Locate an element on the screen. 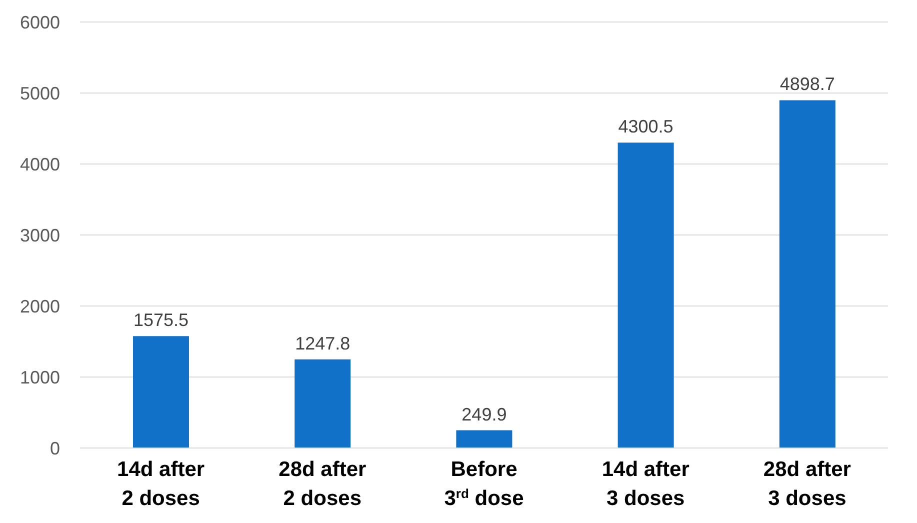 The width and height of the screenshot is (917, 523). y-tick-label: 4000 is located at coordinates (40, 164).